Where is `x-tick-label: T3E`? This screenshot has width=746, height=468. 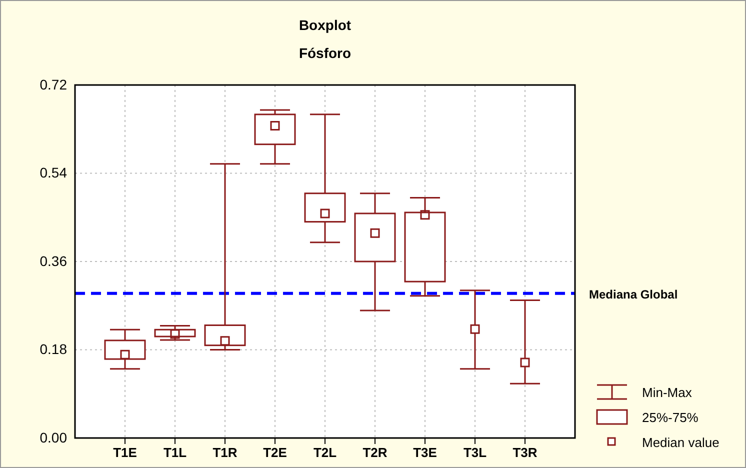
x-tick-label: T3E is located at coordinates (425, 452).